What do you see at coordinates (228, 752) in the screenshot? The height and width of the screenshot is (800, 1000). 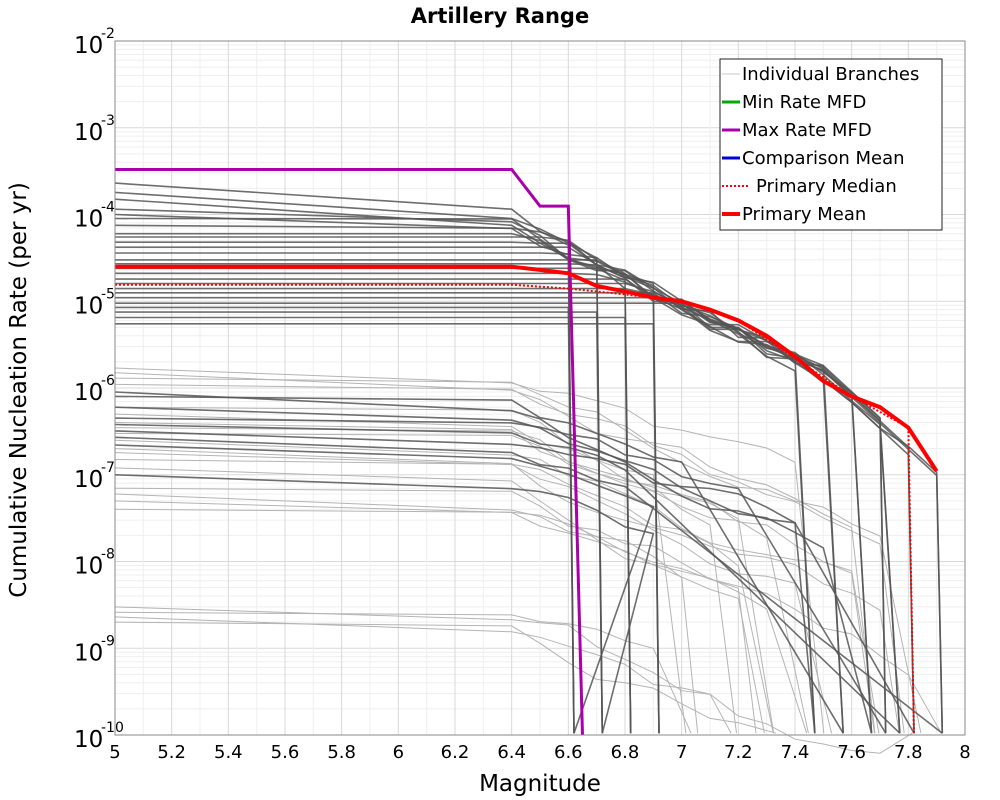 I see `x-tick-label: 5.4` at bounding box center [228, 752].